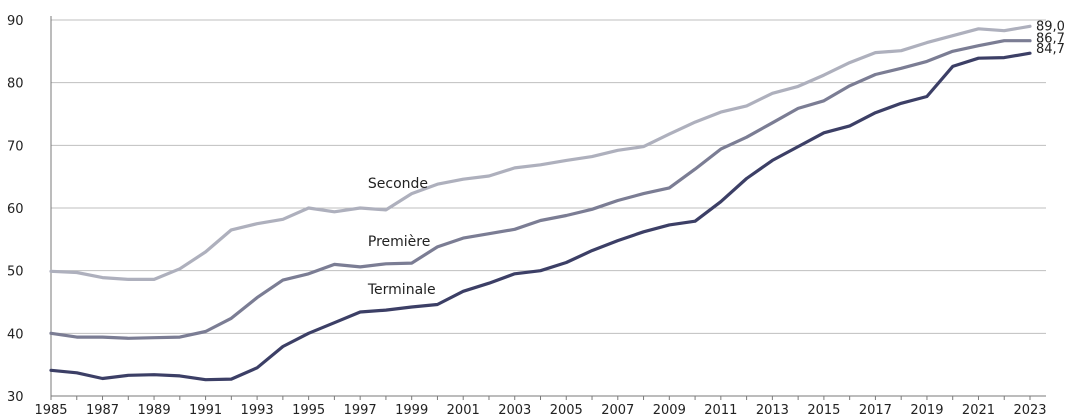 The width and height of the screenshot is (1067, 420). What do you see at coordinates (15, 84) in the screenshot?
I see `y-tick-label-80: 80` at bounding box center [15, 84].